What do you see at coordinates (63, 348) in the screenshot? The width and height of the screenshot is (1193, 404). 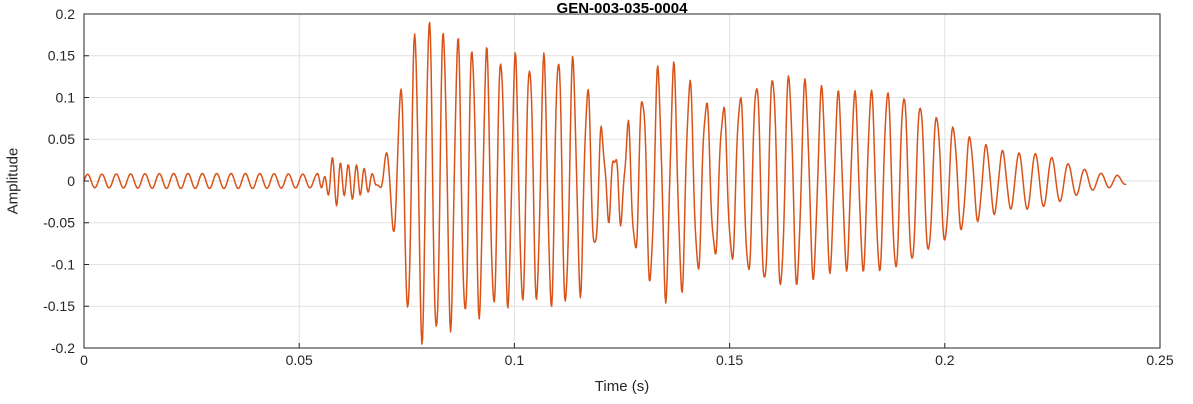 I see `y-tick-label: -0.2` at bounding box center [63, 348].